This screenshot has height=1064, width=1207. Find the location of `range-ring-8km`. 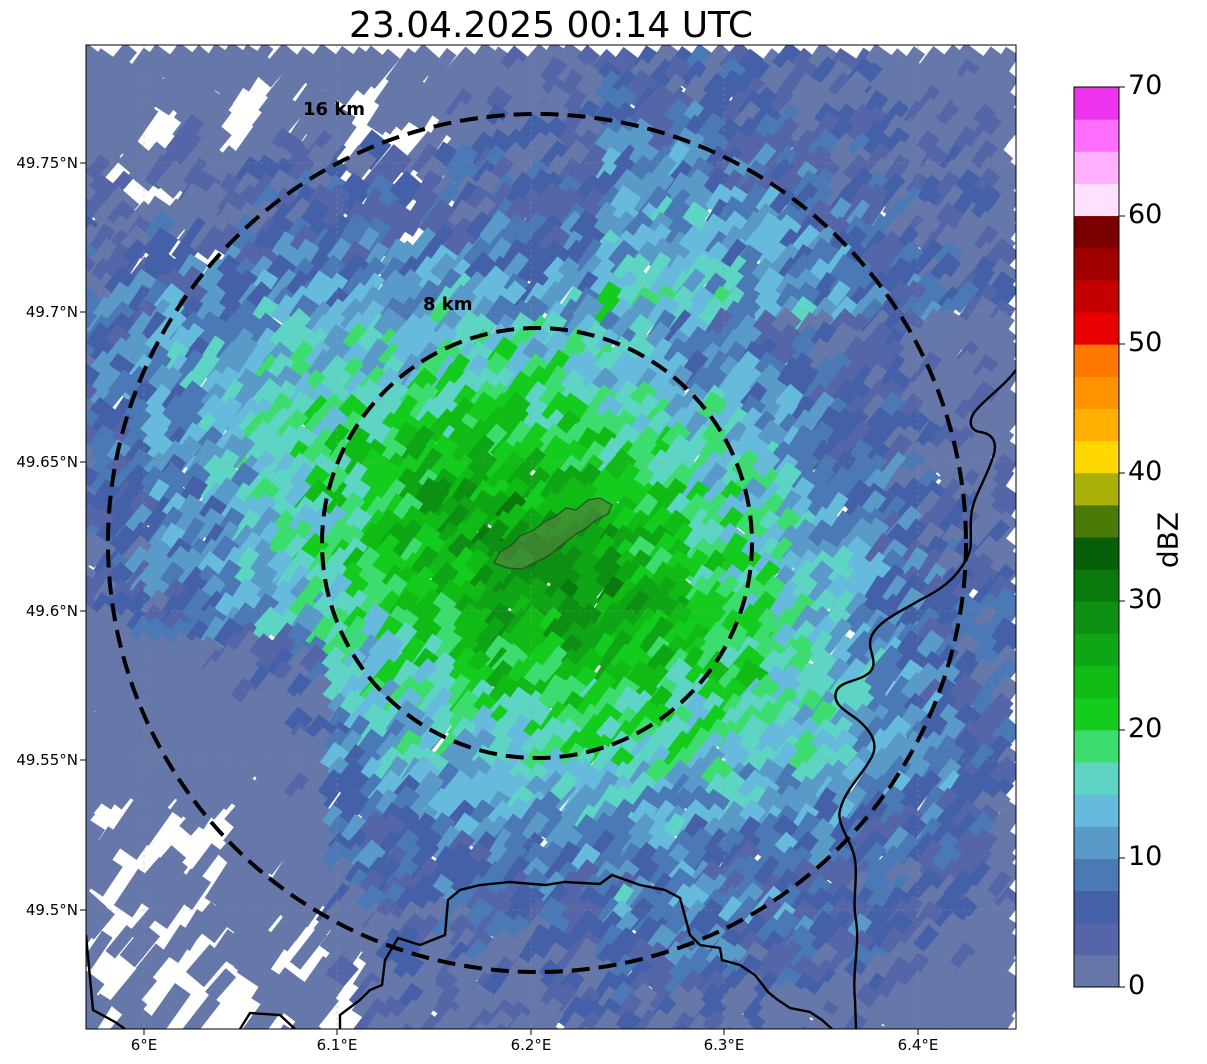

range-ring-8km is located at coordinates (537, 543).